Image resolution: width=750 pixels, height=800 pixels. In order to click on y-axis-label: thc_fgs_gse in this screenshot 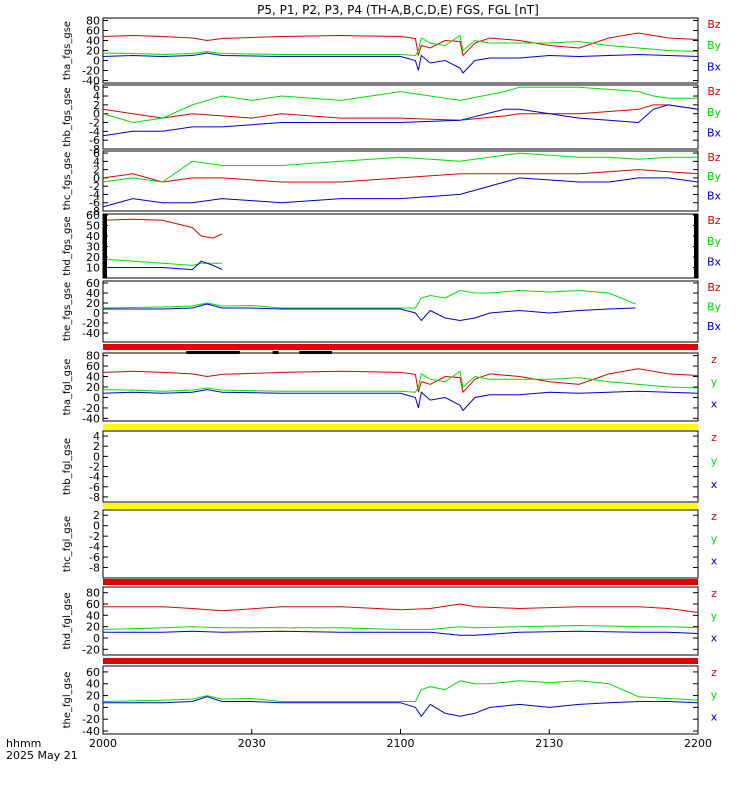, I will do `click(67, 181)`.